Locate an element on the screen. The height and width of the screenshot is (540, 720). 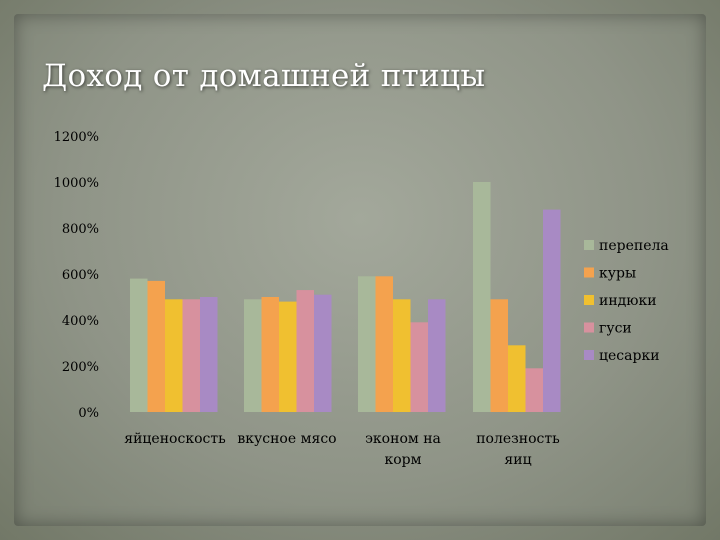
y-tick-label: 400% is located at coordinates (80, 321).